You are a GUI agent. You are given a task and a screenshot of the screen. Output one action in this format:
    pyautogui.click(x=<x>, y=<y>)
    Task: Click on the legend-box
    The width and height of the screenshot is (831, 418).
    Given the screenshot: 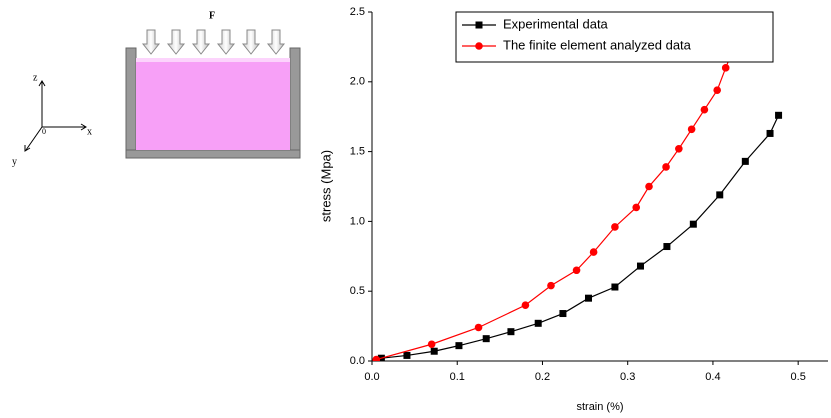 What is the action you would take?
    pyautogui.click(x=614, y=37)
    